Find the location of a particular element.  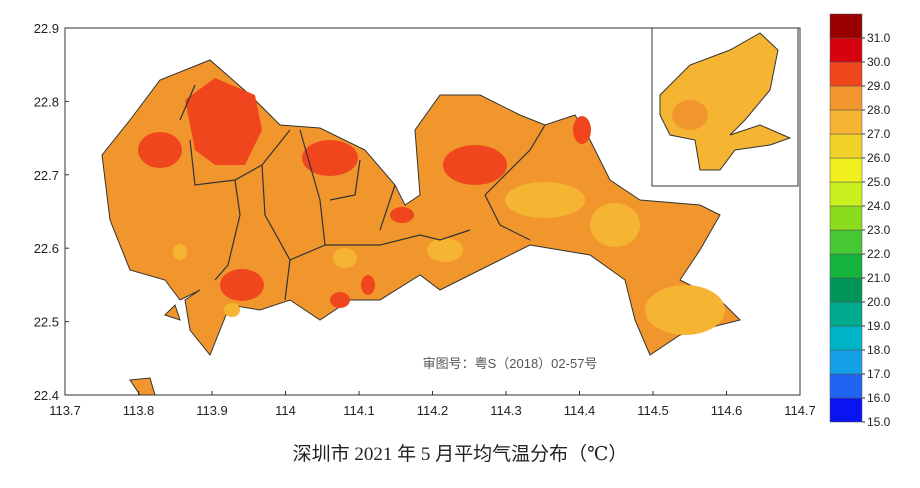

colorbar-label: 28.0 is located at coordinates (879, 110).